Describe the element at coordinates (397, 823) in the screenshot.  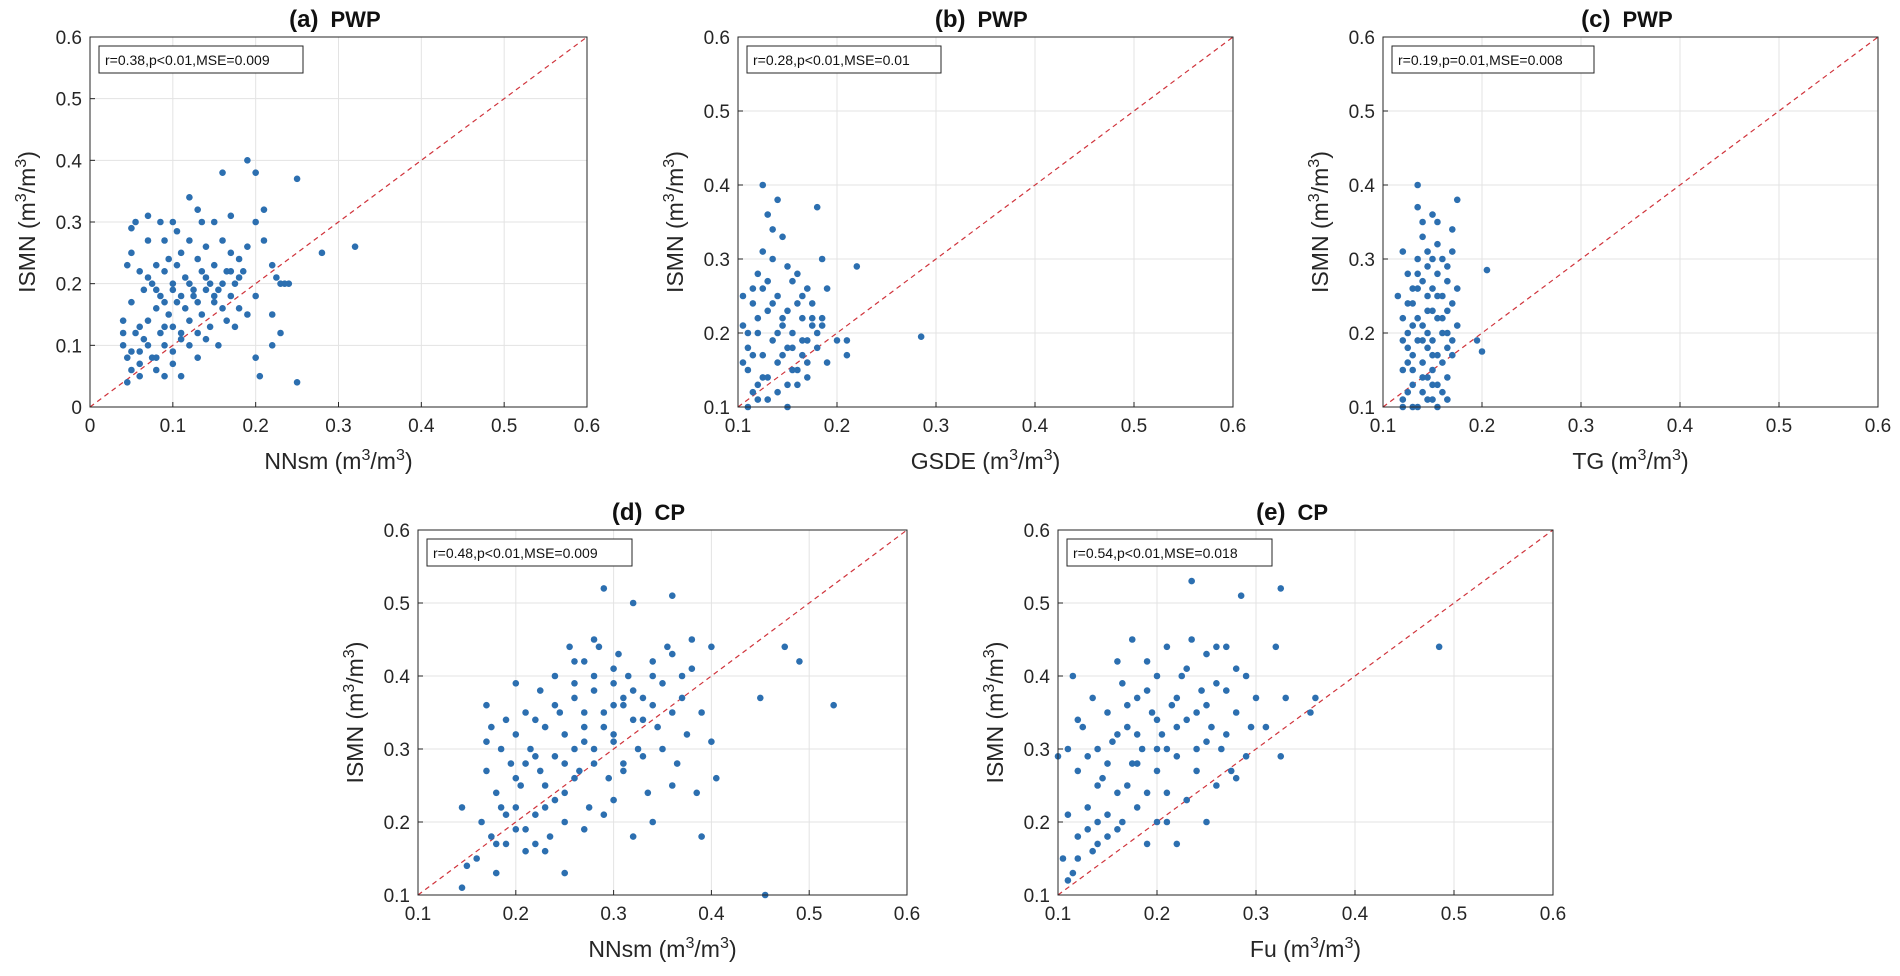
I see `y-tick-label: 0.2` at that location.